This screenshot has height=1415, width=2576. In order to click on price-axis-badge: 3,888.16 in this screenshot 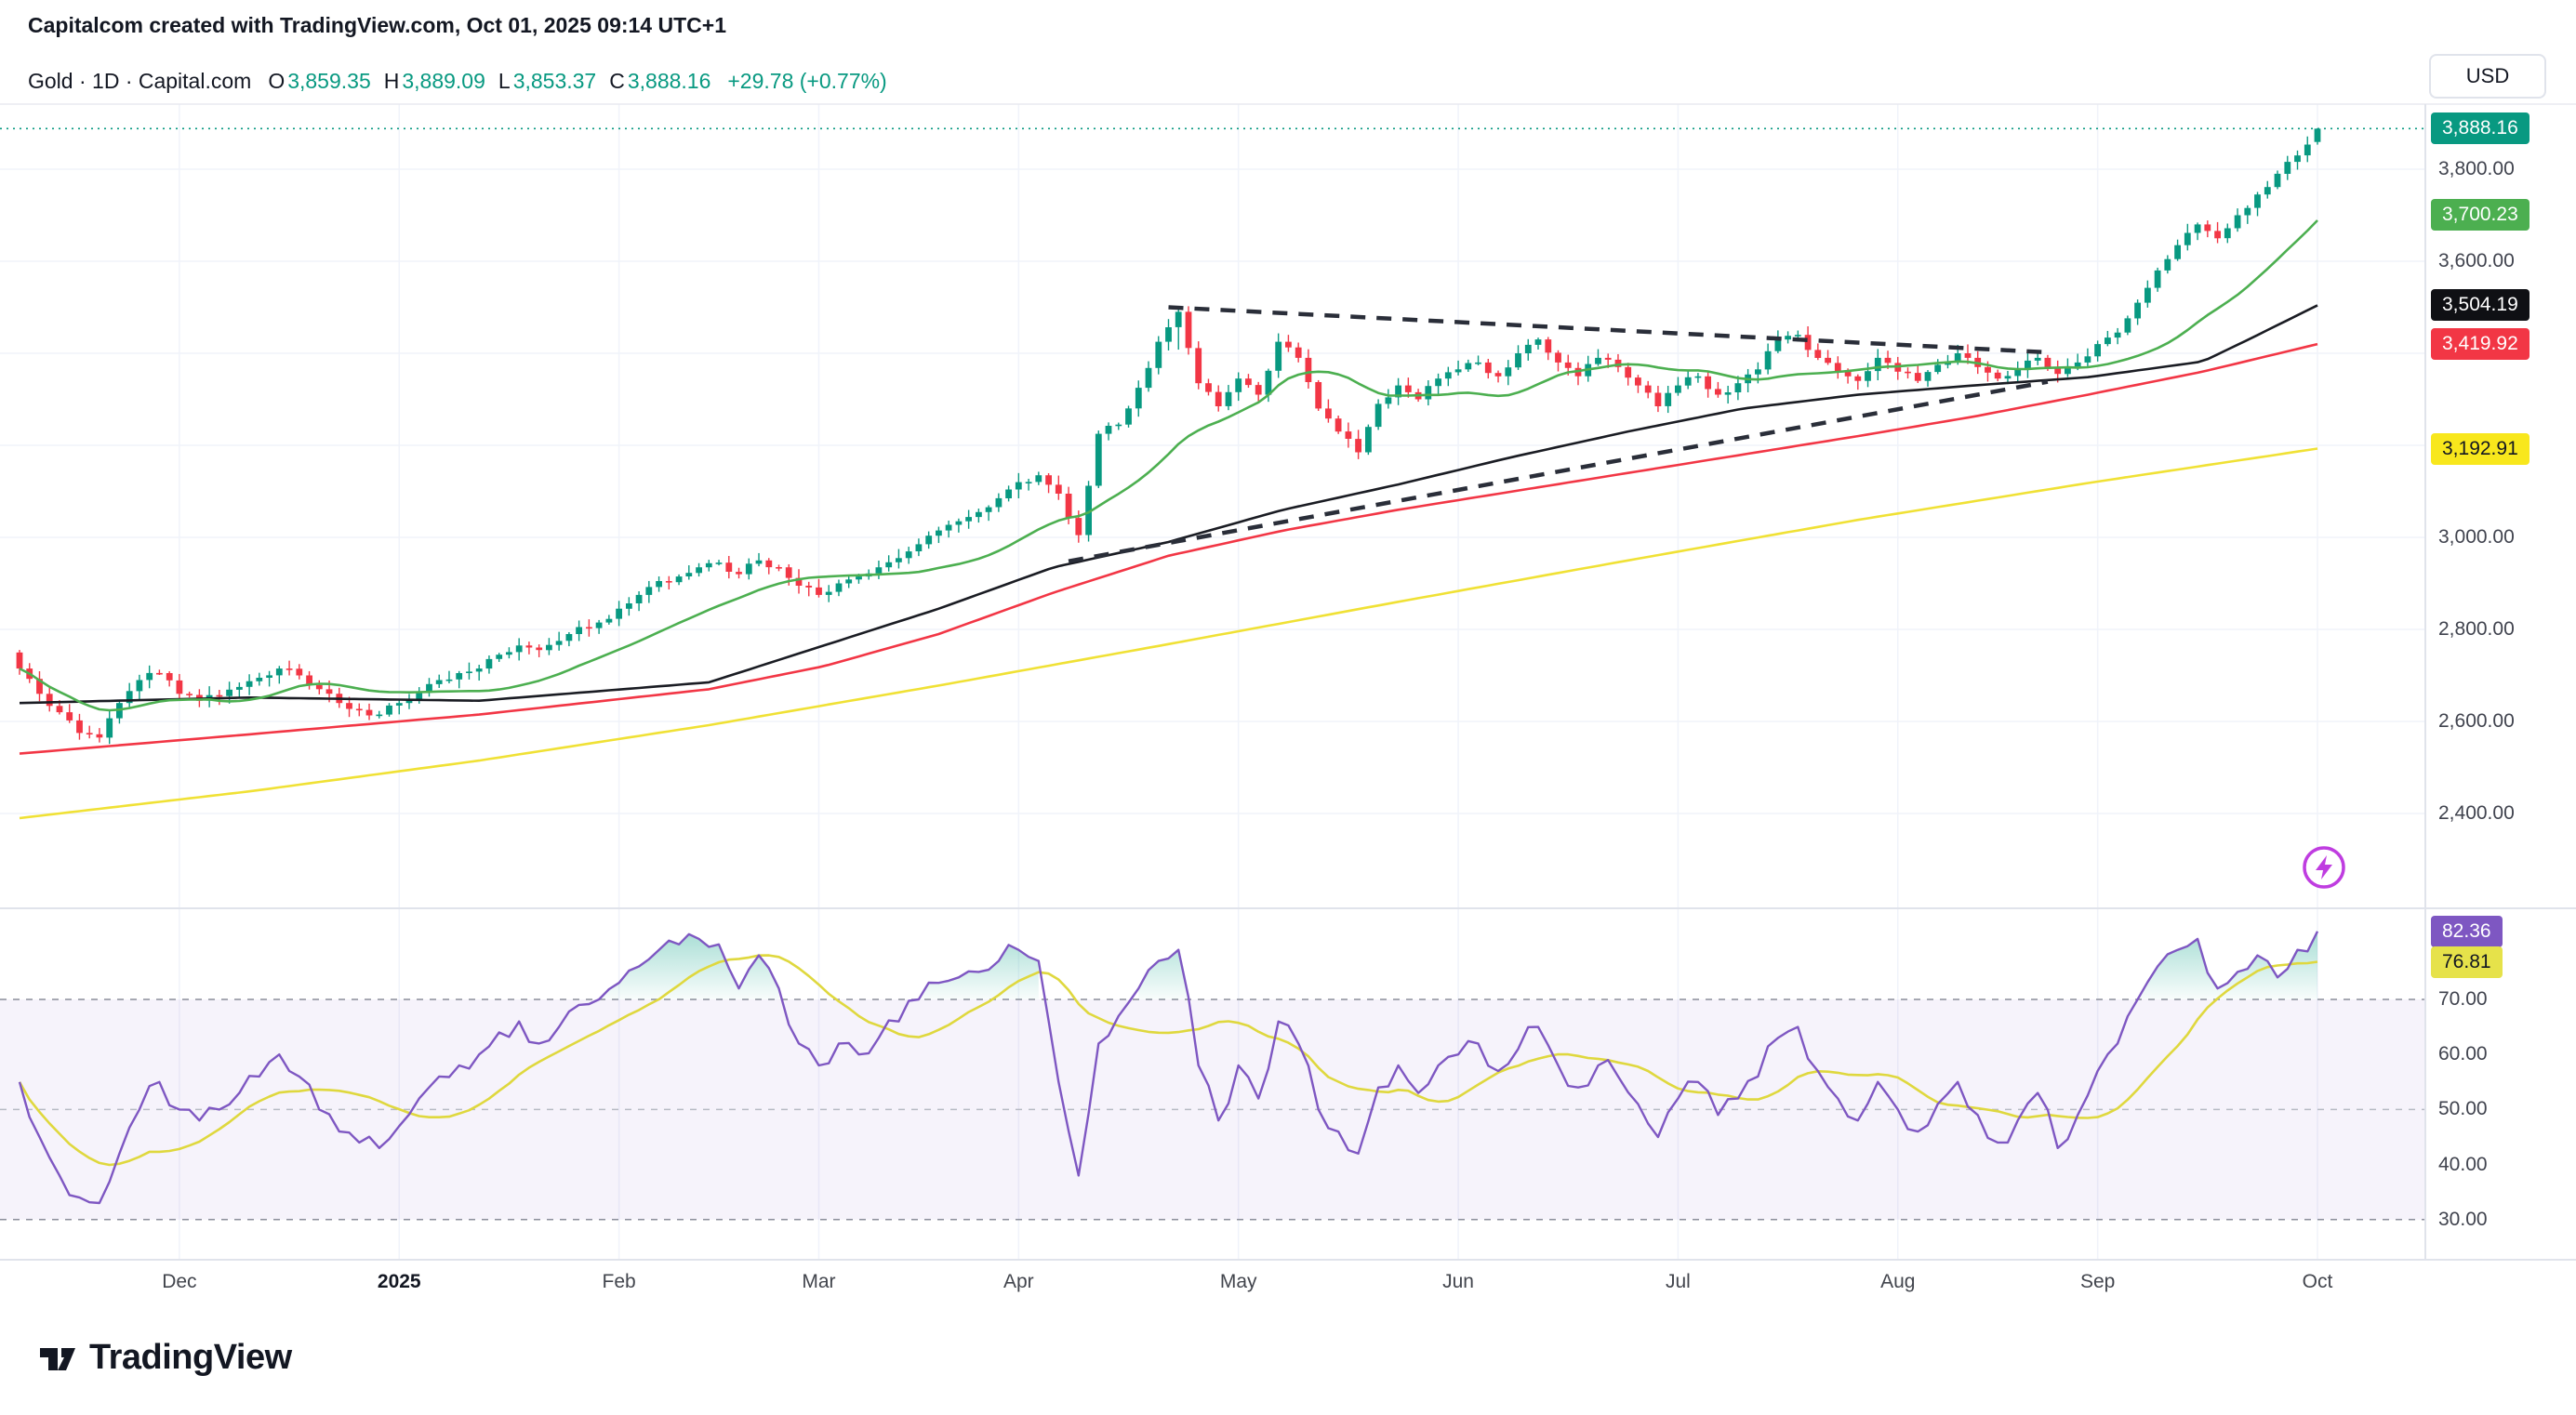, I will do `click(2480, 128)`.